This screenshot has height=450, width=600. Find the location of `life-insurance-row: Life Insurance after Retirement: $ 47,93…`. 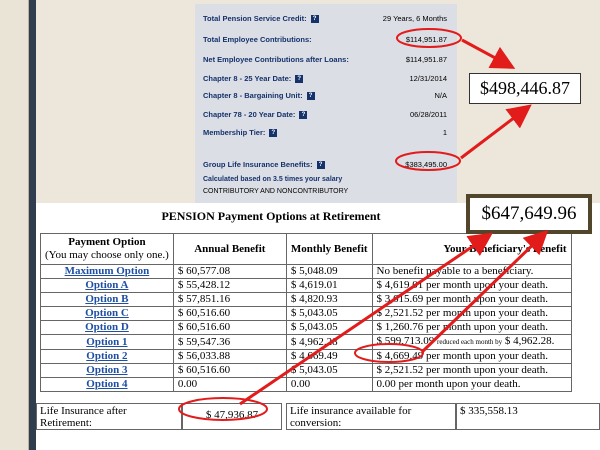

life-insurance-row: Life Insurance after Retirement: $ 47,93… is located at coordinates (318, 416).